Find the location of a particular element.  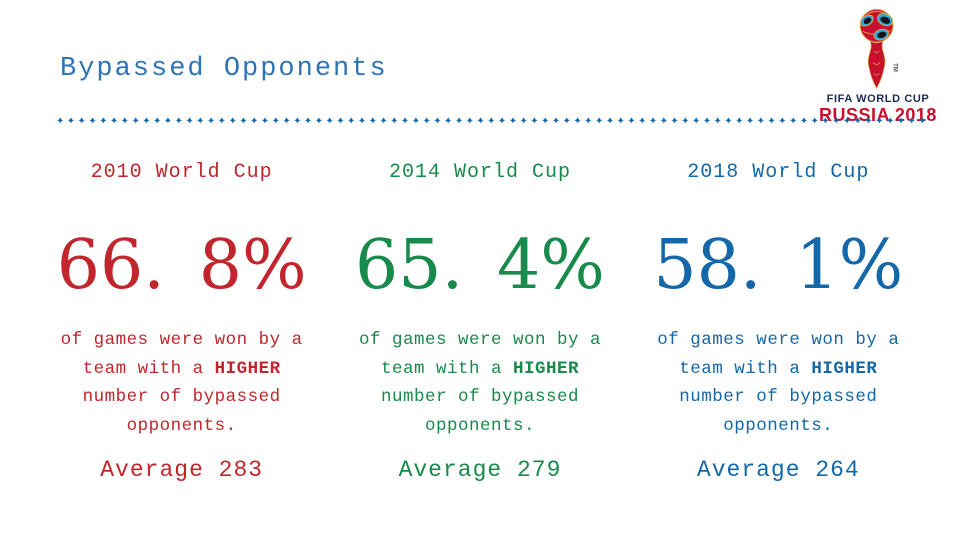

logo-brand-line1: FIFA WORLD CUP is located at coordinates (878, 99).